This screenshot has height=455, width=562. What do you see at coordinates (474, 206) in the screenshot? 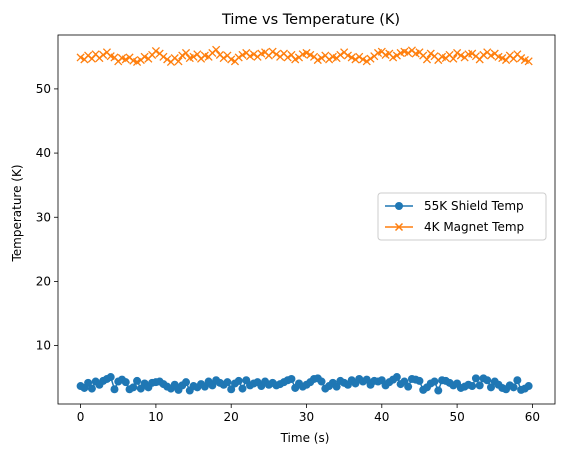
I see `legend-label-shield: 55K Shield Temp` at bounding box center [474, 206].